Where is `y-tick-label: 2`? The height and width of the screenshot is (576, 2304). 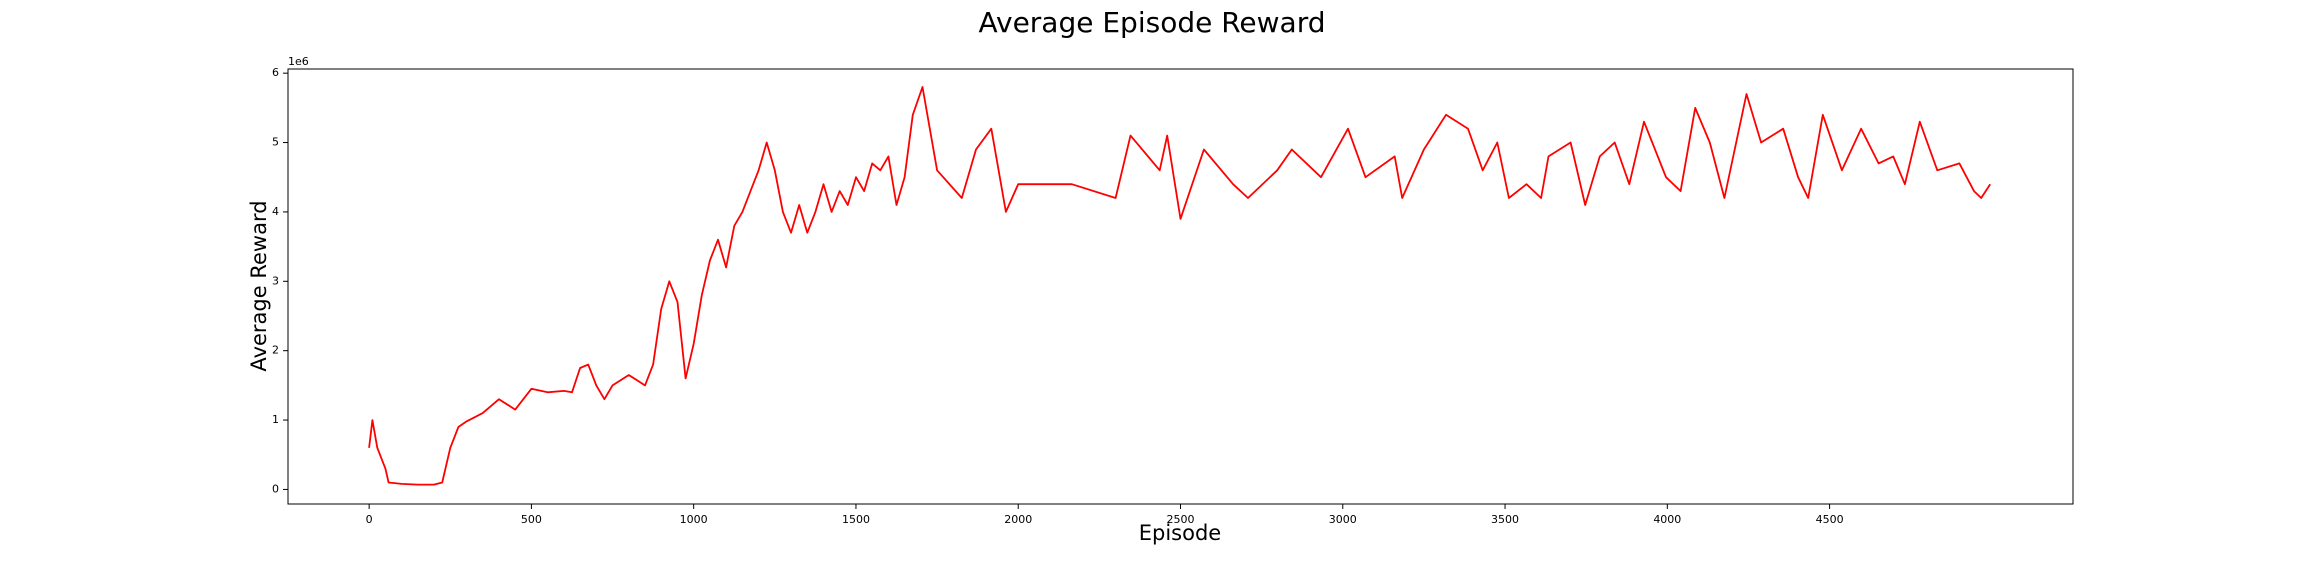 y-tick-label: 2 is located at coordinates (275, 350).